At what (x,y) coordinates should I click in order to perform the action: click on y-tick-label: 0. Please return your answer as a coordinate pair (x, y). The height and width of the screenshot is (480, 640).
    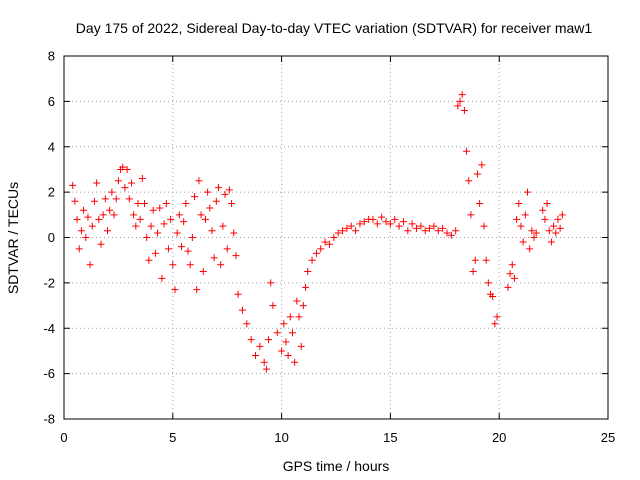
    Looking at the image, I should click on (51, 237).